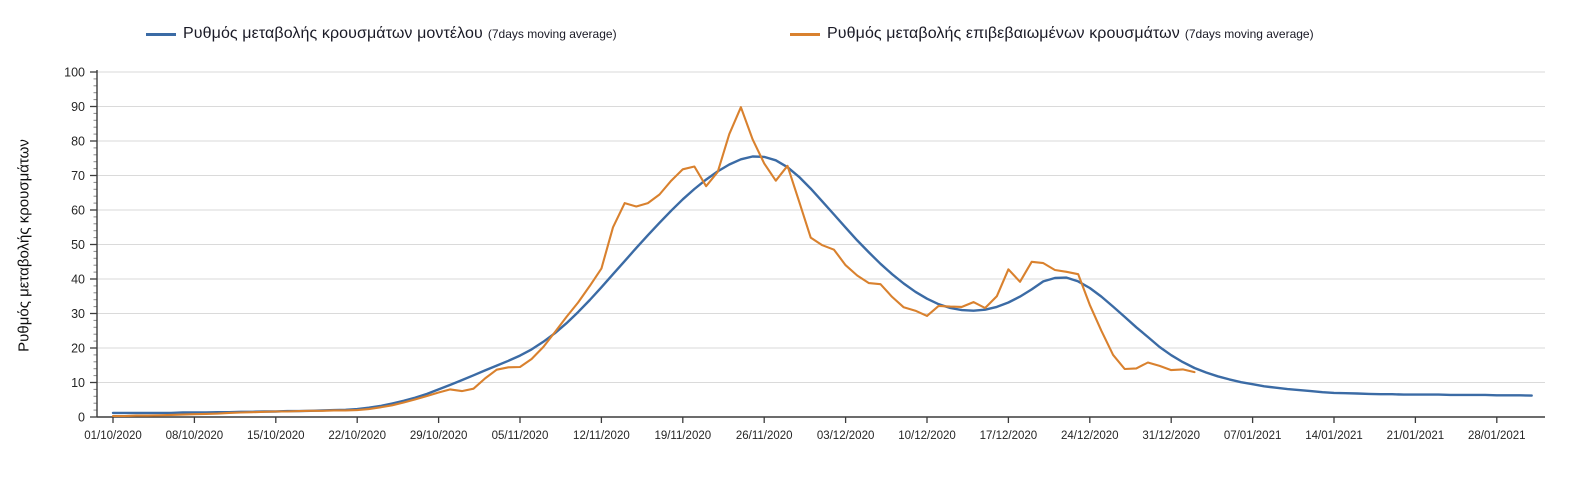  I want to click on x-tick-label: 31/12/2020, so click(1171, 436).